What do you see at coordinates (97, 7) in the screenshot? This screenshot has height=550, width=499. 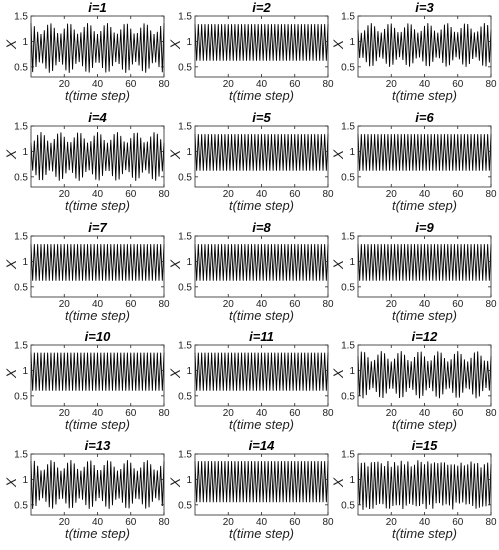 I see `subplot-title: i=1` at bounding box center [97, 7].